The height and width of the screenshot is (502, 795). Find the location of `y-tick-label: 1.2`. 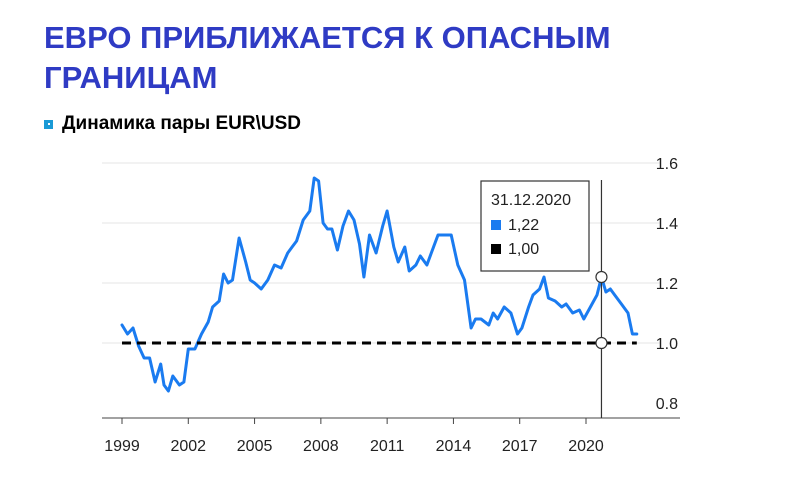

y-tick-label: 1.2 is located at coordinates (667, 284).